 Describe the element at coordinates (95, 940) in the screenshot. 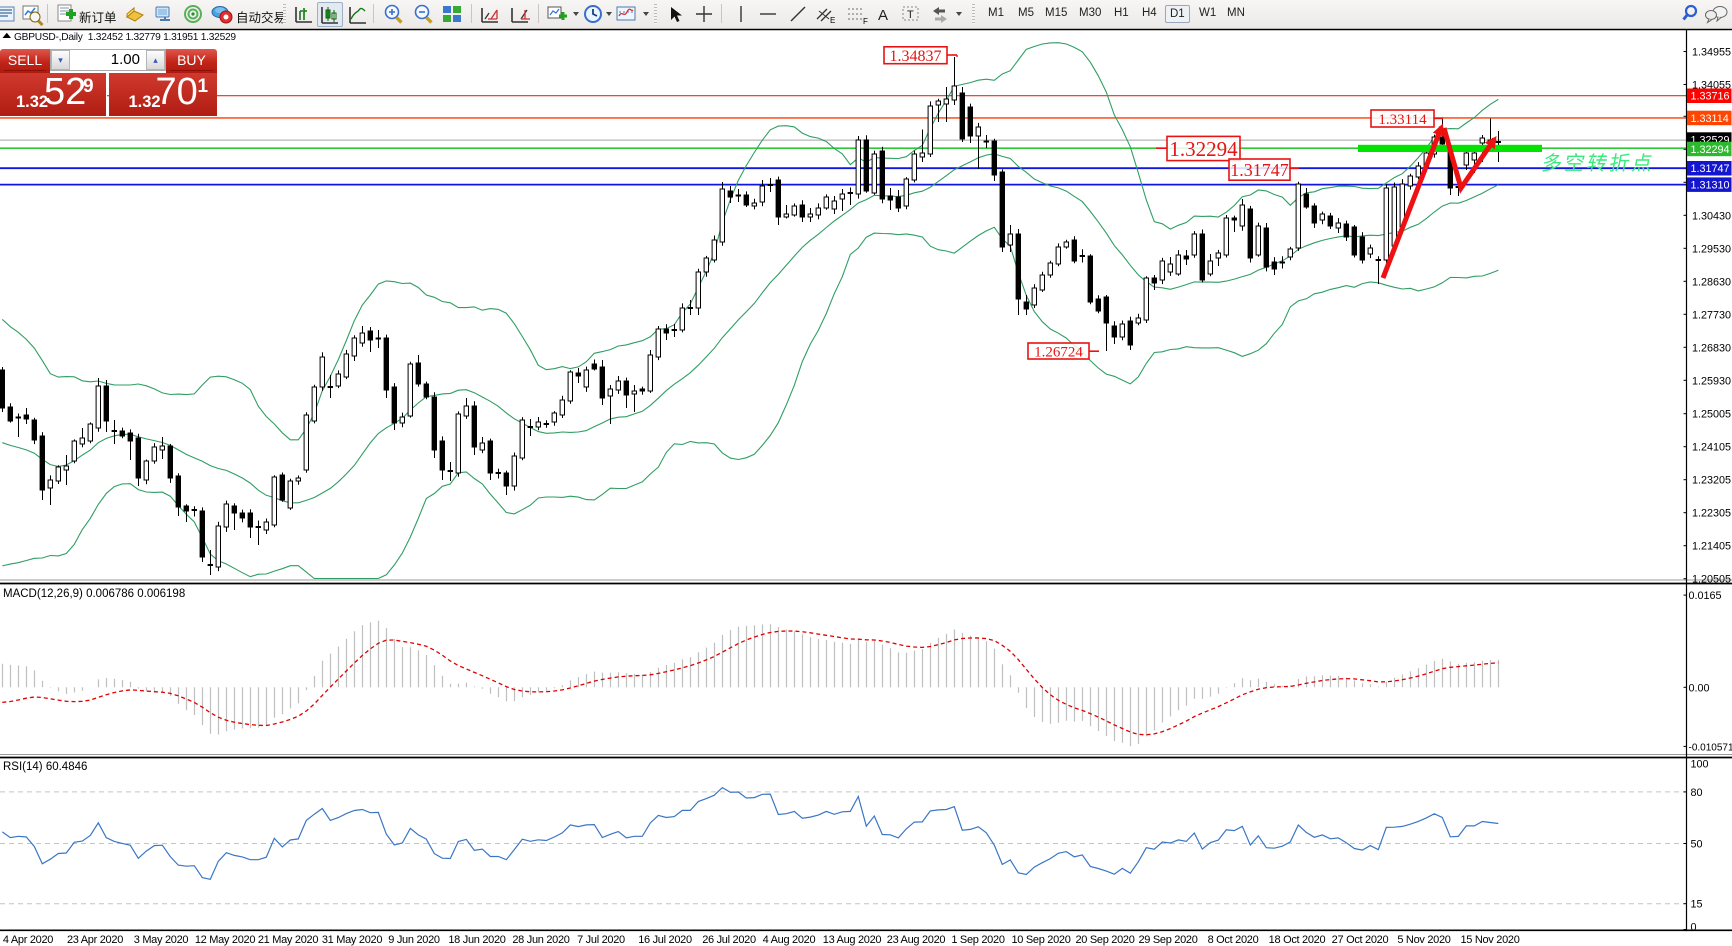

I see `svg-text: 23 Apr 2020` at that location.